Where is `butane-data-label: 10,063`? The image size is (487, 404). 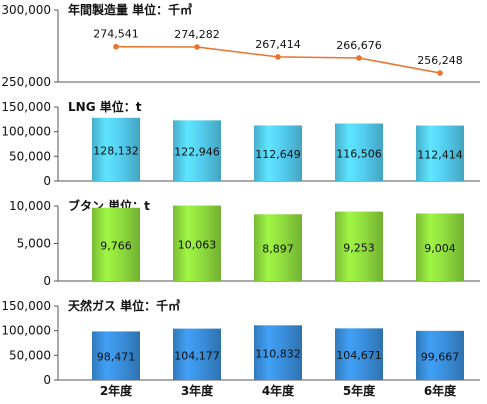
butane-data-label: 10,063 is located at coordinates (197, 244).